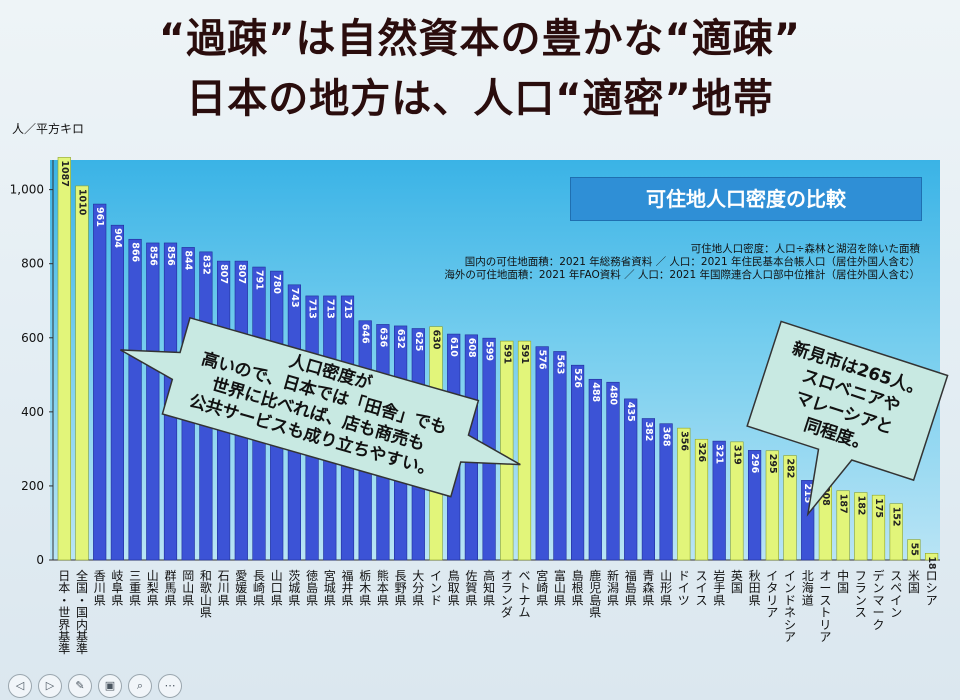 This screenshot has height=700, width=960. Describe the element at coordinates (772, 594) in the screenshot. I see `category-label: イタリア` at that location.